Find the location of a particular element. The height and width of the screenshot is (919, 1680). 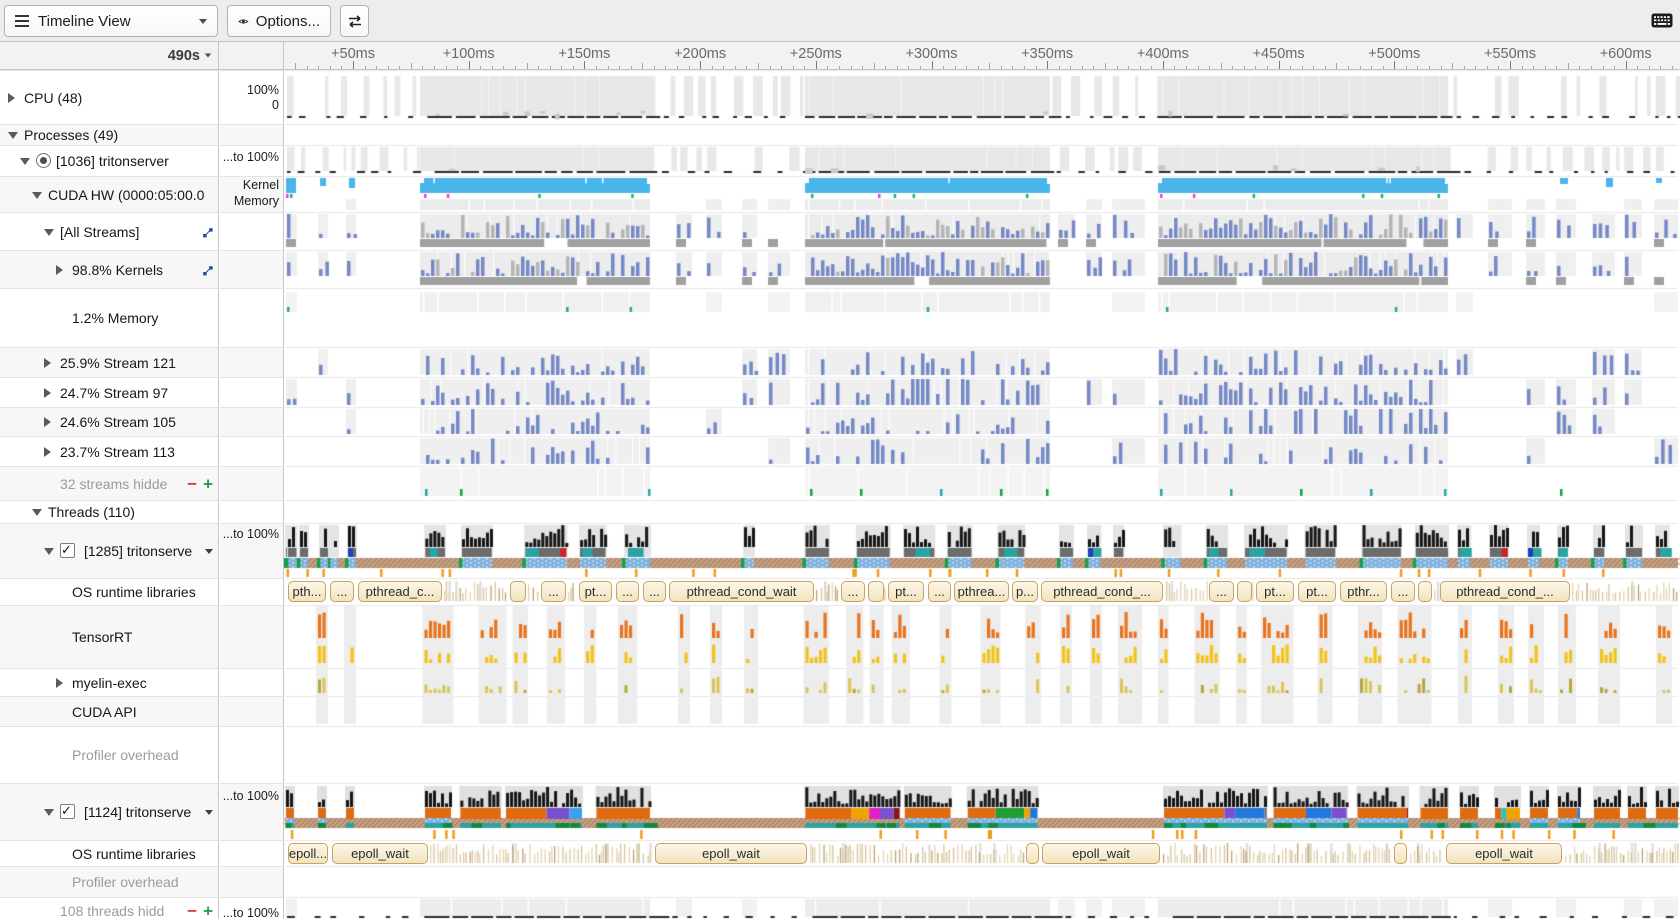

tree-row-osrt2: OS runtime libraries is located at coordinates (109, 853).